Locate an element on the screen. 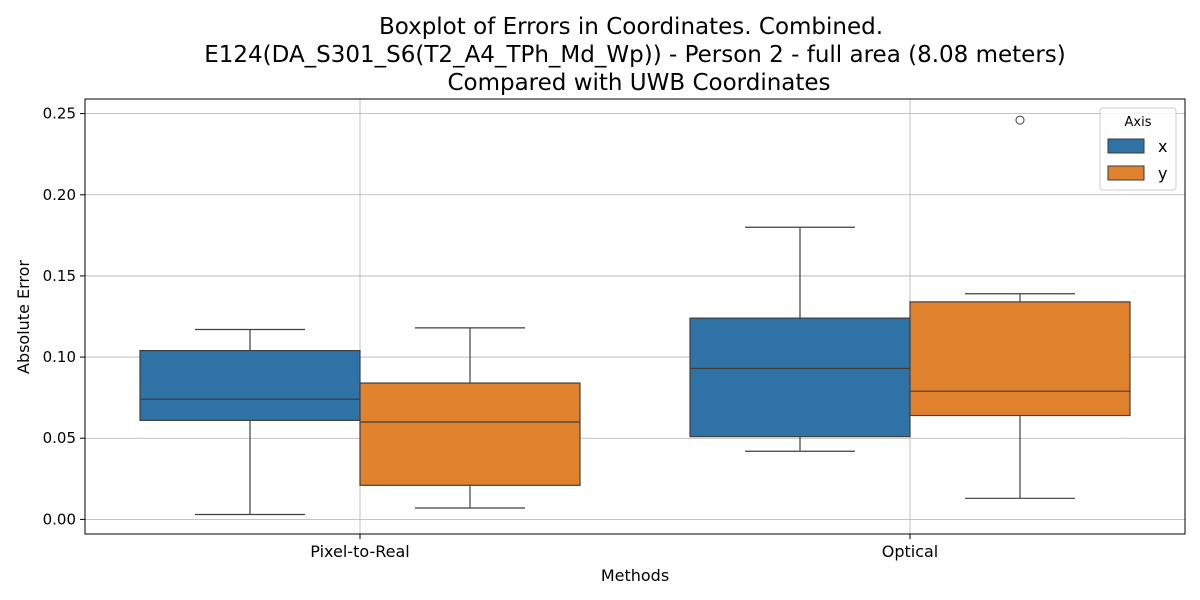 The height and width of the screenshot is (600, 1200). legend-label-x: x is located at coordinates (1162, 146).